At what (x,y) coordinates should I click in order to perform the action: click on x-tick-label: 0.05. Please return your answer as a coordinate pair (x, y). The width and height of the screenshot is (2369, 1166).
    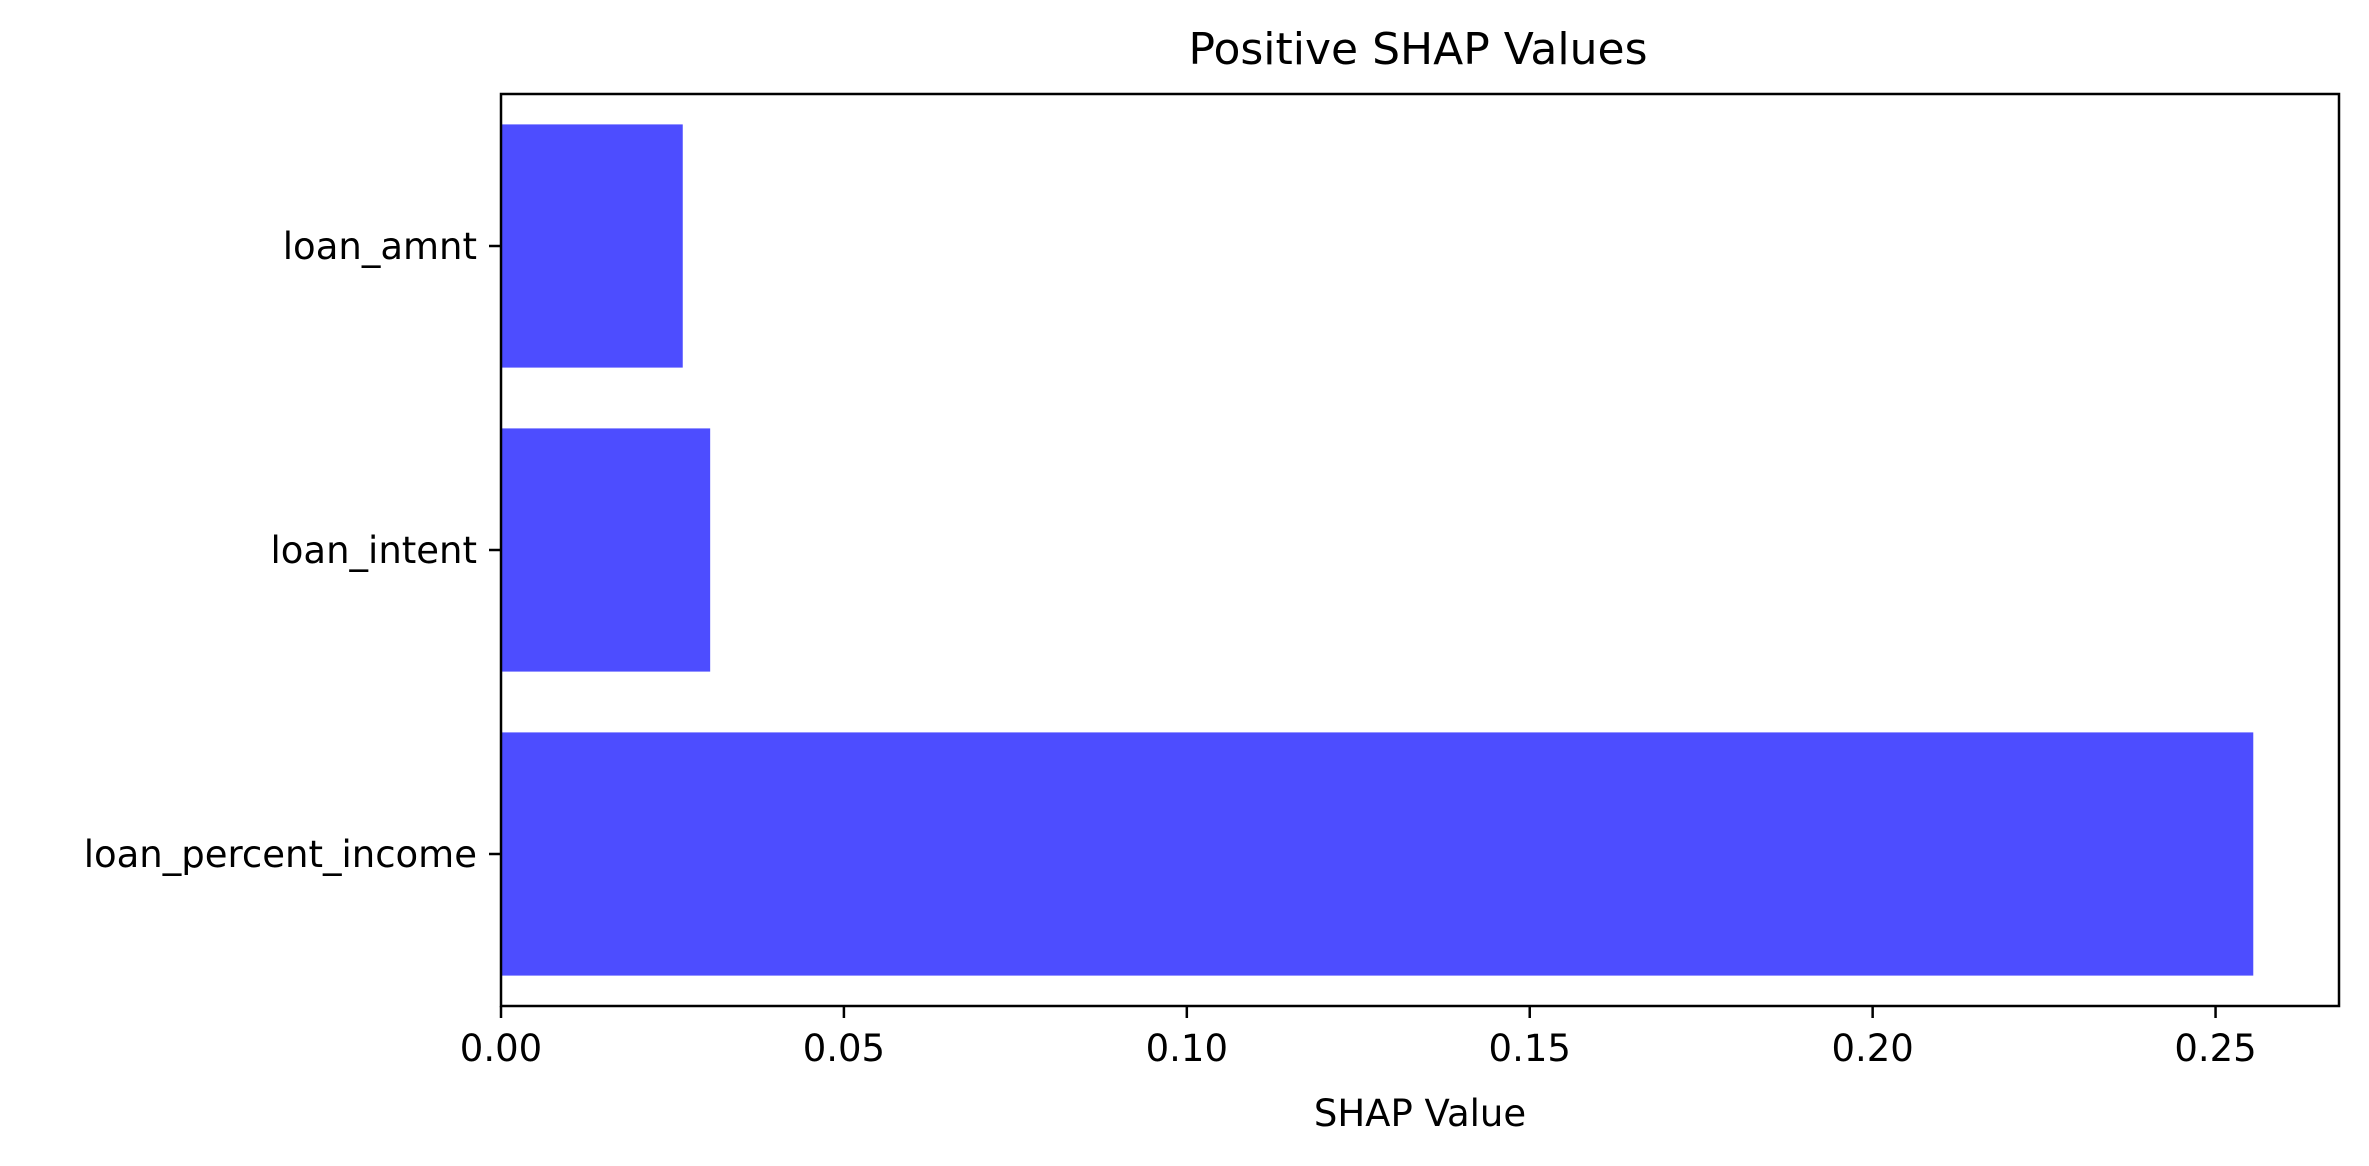
    Looking at the image, I should click on (844, 1048).